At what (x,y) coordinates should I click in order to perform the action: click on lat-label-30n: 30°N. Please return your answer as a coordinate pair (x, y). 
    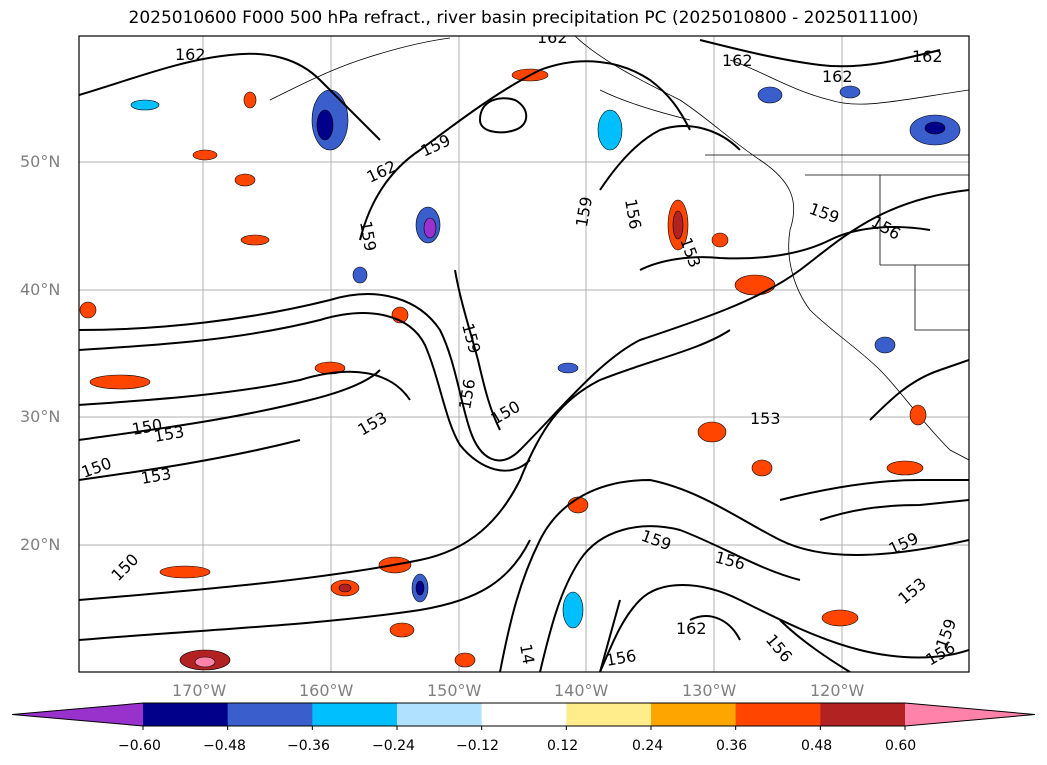
    Looking at the image, I should click on (40, 416).